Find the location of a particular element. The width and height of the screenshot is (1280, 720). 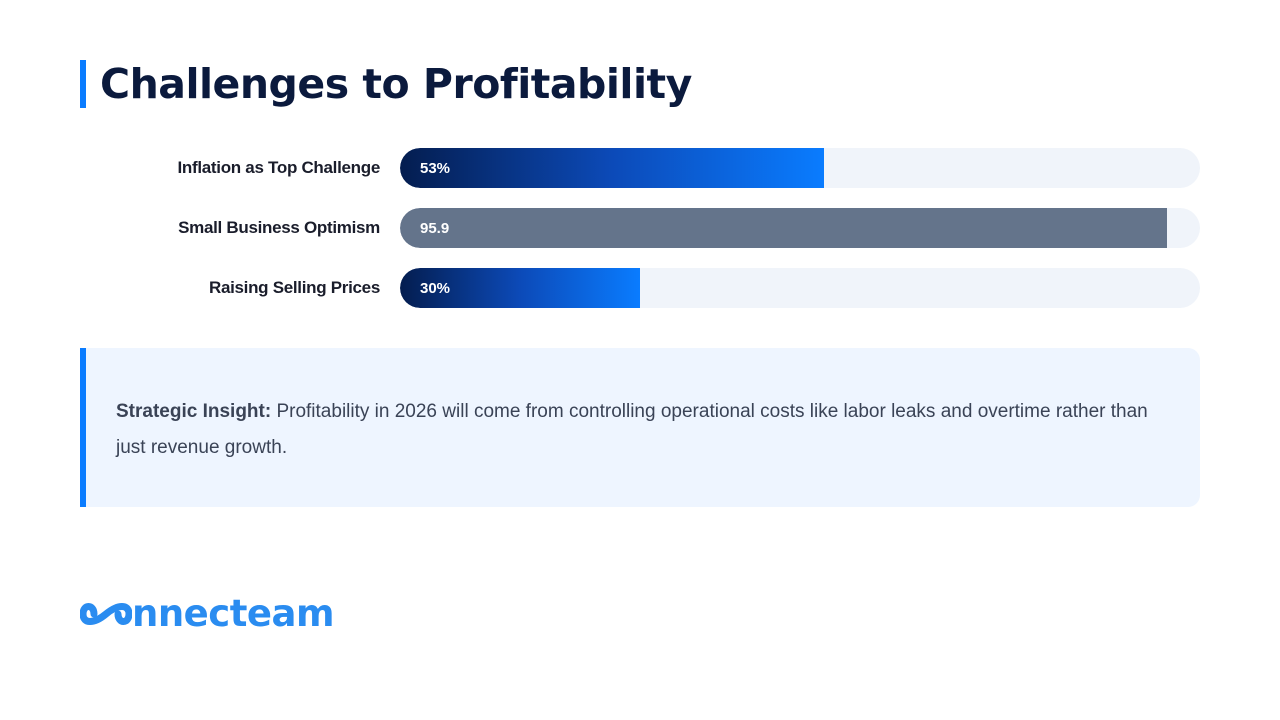

bar-track: 95.9 is located at coordinates (800, 228).